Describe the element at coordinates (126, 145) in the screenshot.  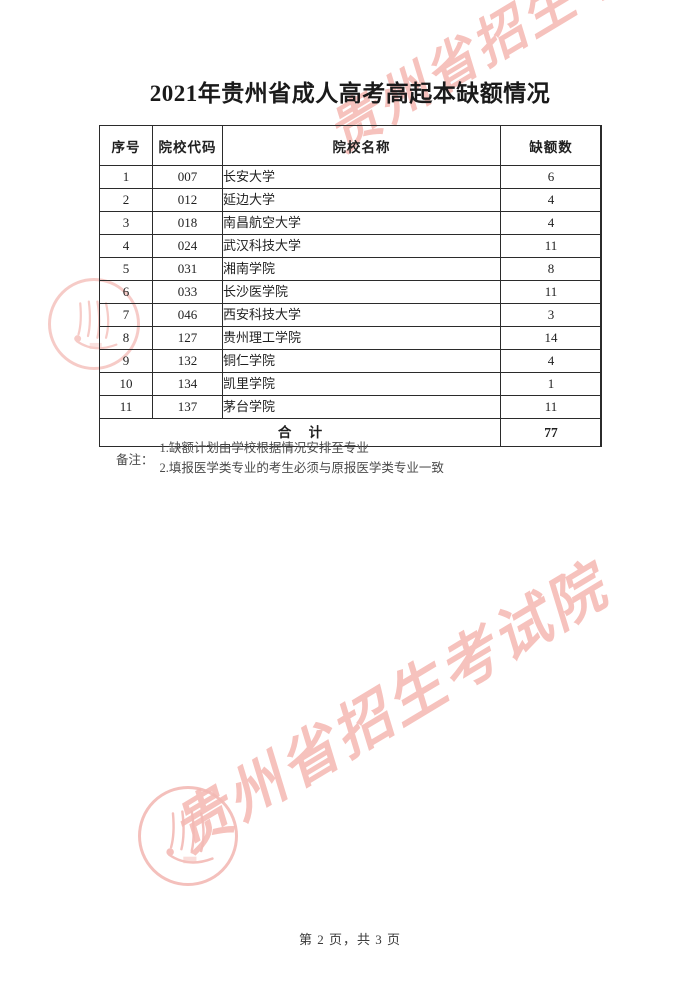
I see `column-header-index: 序号` at that location.